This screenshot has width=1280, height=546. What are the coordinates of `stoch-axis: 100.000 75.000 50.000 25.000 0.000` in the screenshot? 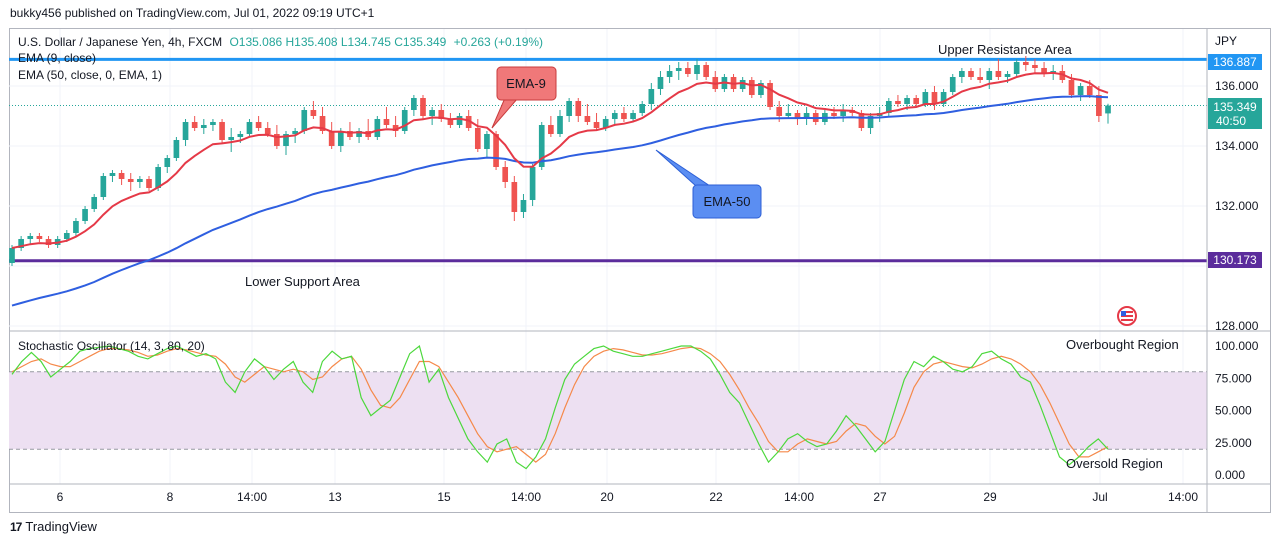 It's located at (1237, 410).